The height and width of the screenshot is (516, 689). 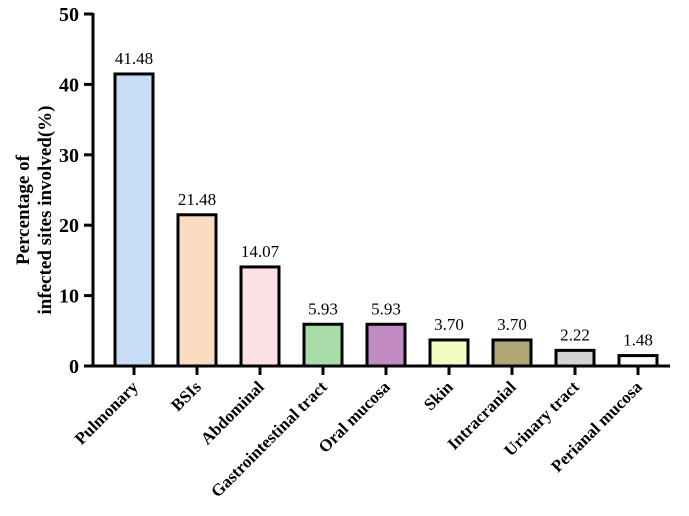 What do you see at coordinates (69, 85) in the screenshot?
I see `y-tick-label: 40` at bounding box center [69, 85].